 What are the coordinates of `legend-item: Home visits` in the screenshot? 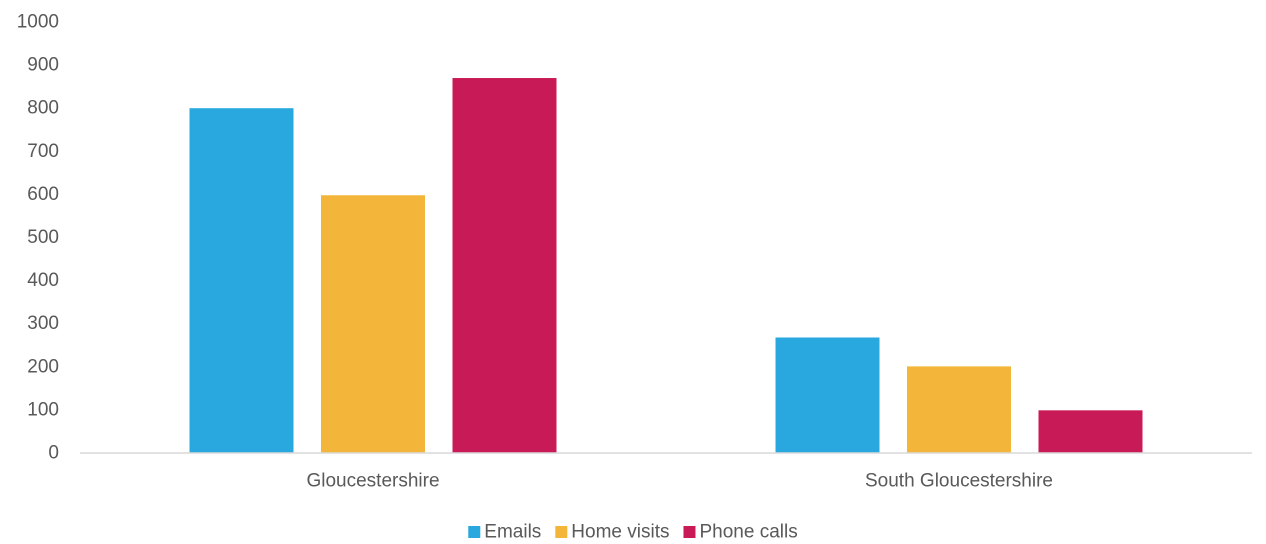 It's located at (612, 532).